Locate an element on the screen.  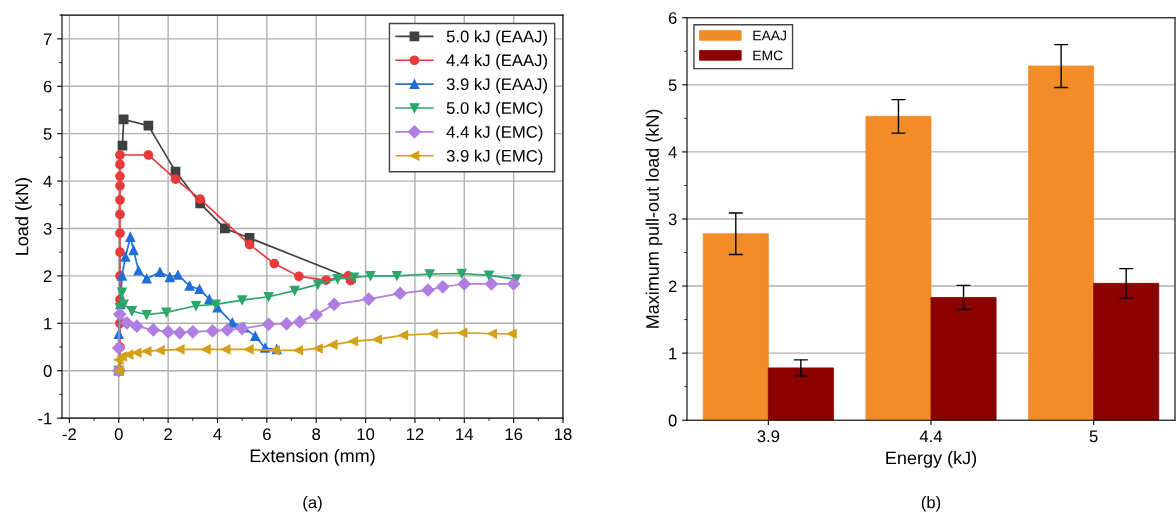
legend-label: 5.0 kJ (EMC) is located at coordinates (494, 109).